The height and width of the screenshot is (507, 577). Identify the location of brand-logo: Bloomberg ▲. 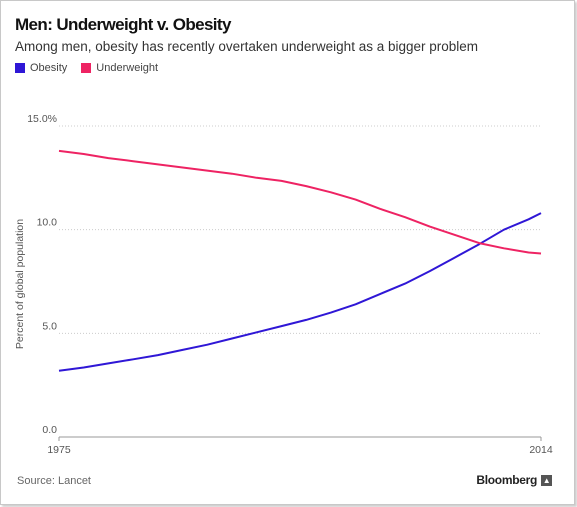
(514, 480).